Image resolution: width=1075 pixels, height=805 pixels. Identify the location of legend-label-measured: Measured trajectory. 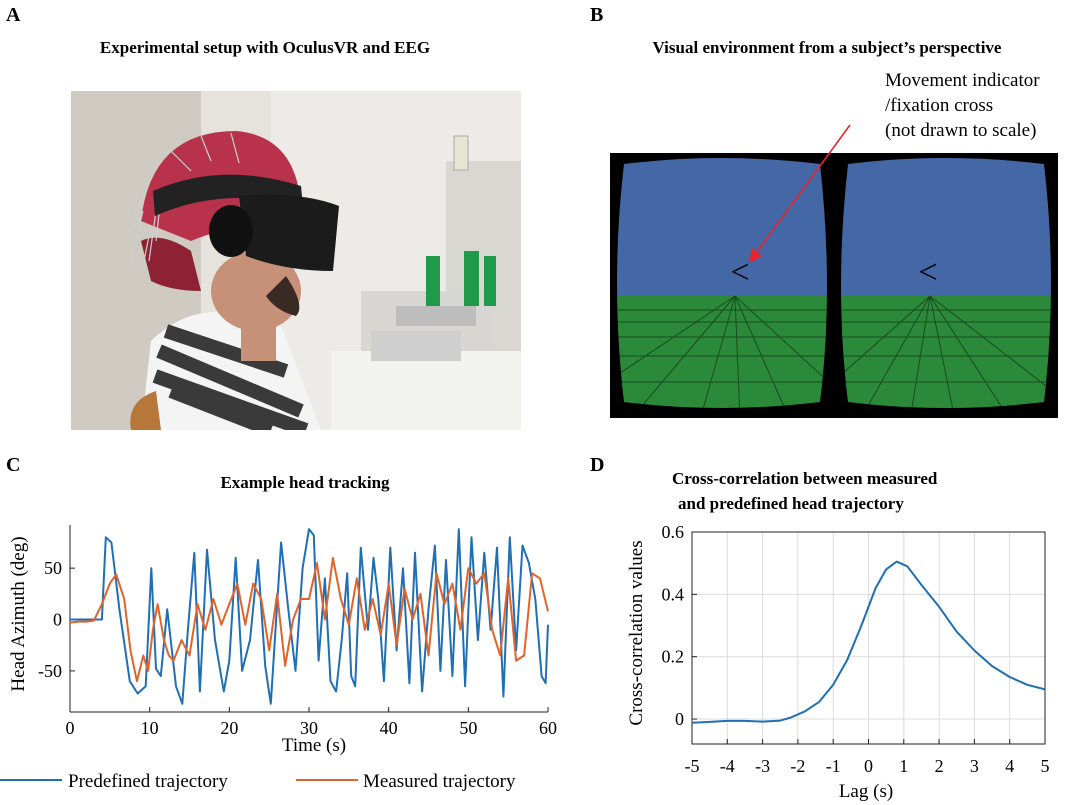
(439, 781).